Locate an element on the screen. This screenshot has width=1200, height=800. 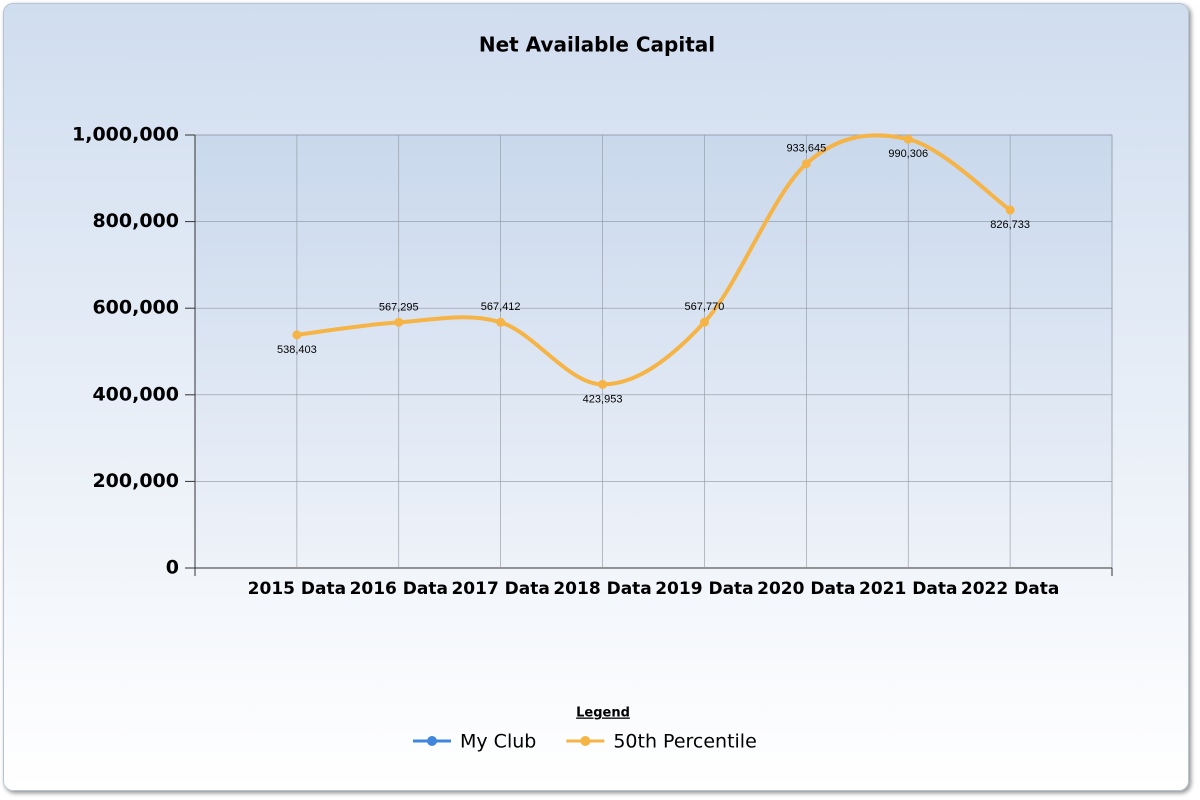
legend-item: My Club is located at coordinates (474, 742).